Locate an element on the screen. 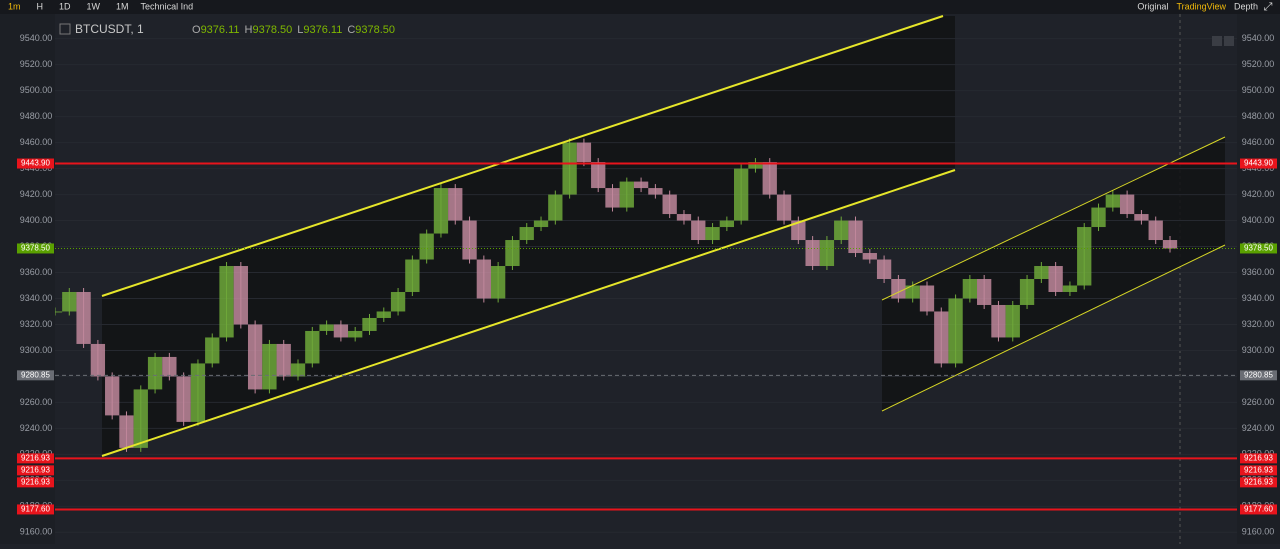 The width and height of the screenshot is (1280, 549). interval-button: 1W is located at coordinates (94, 6).